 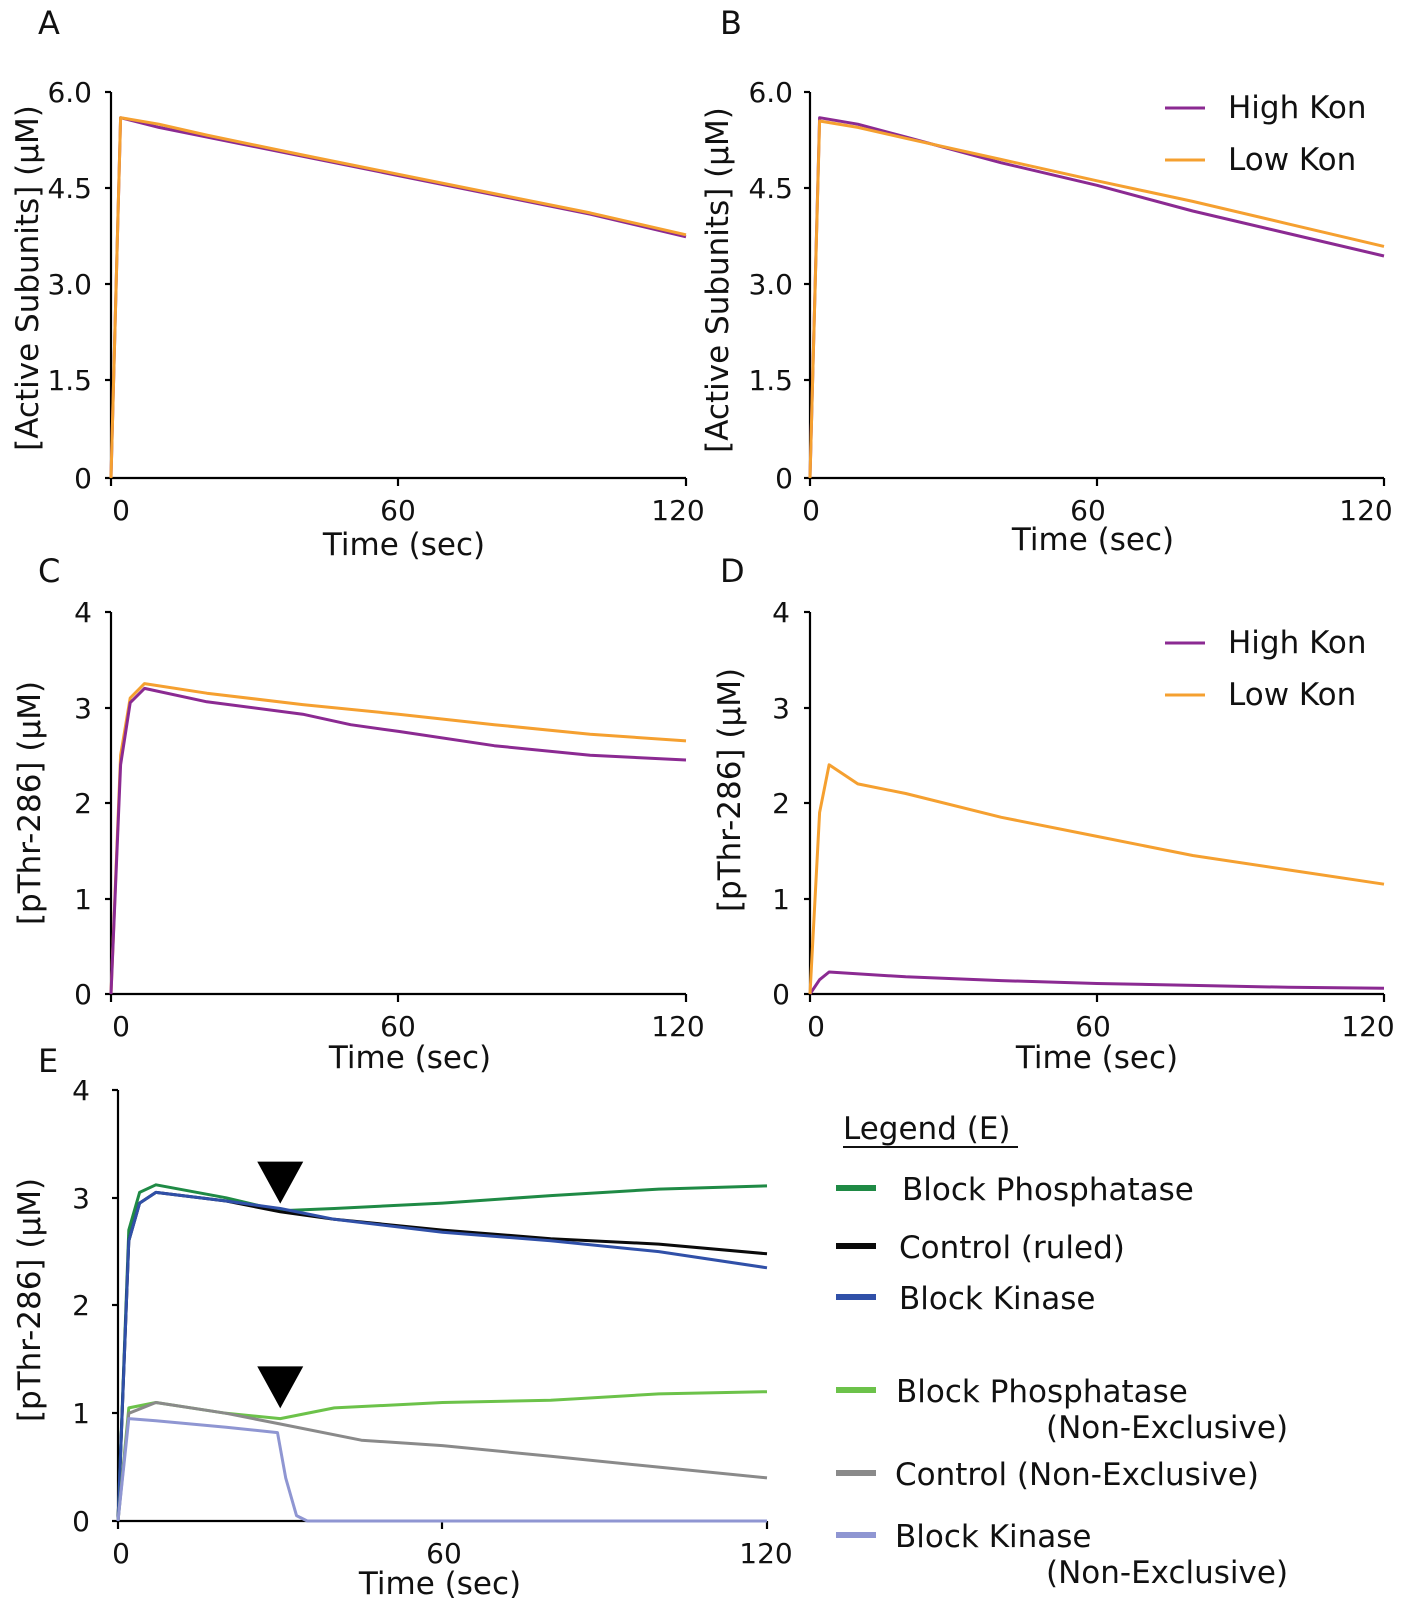 What do you see at coordinates (1096, 982) in the screenshot?
I see `series-line-high-kon` at bounding box center [1096, 982].